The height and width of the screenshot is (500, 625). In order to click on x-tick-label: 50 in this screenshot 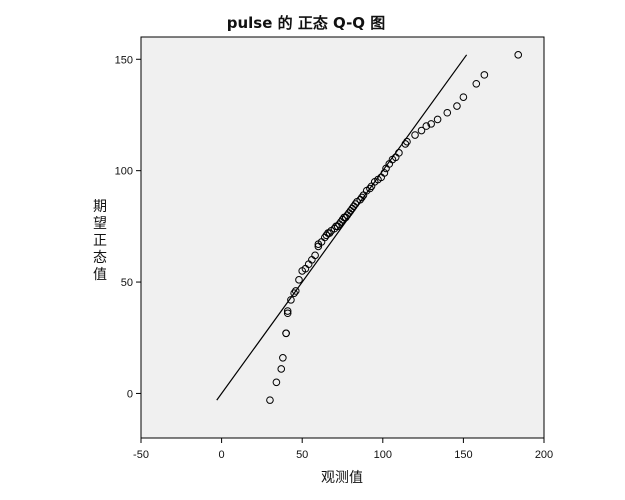, I will do `click(302, 455)`.